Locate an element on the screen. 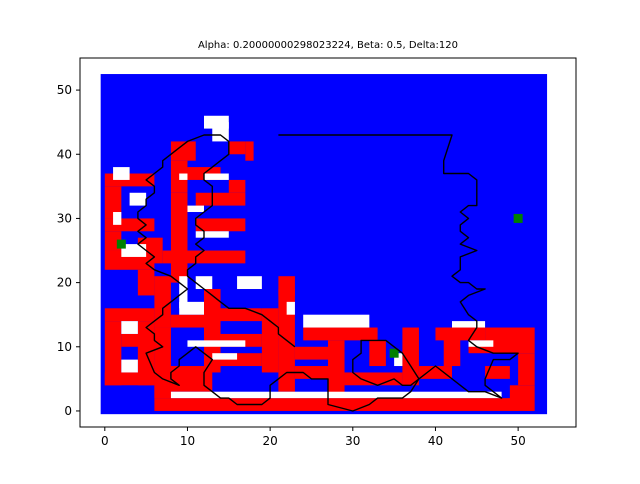 This screenshot has height=484, width=640. y-tick-label: 40 is located at coordinates (64, 154).